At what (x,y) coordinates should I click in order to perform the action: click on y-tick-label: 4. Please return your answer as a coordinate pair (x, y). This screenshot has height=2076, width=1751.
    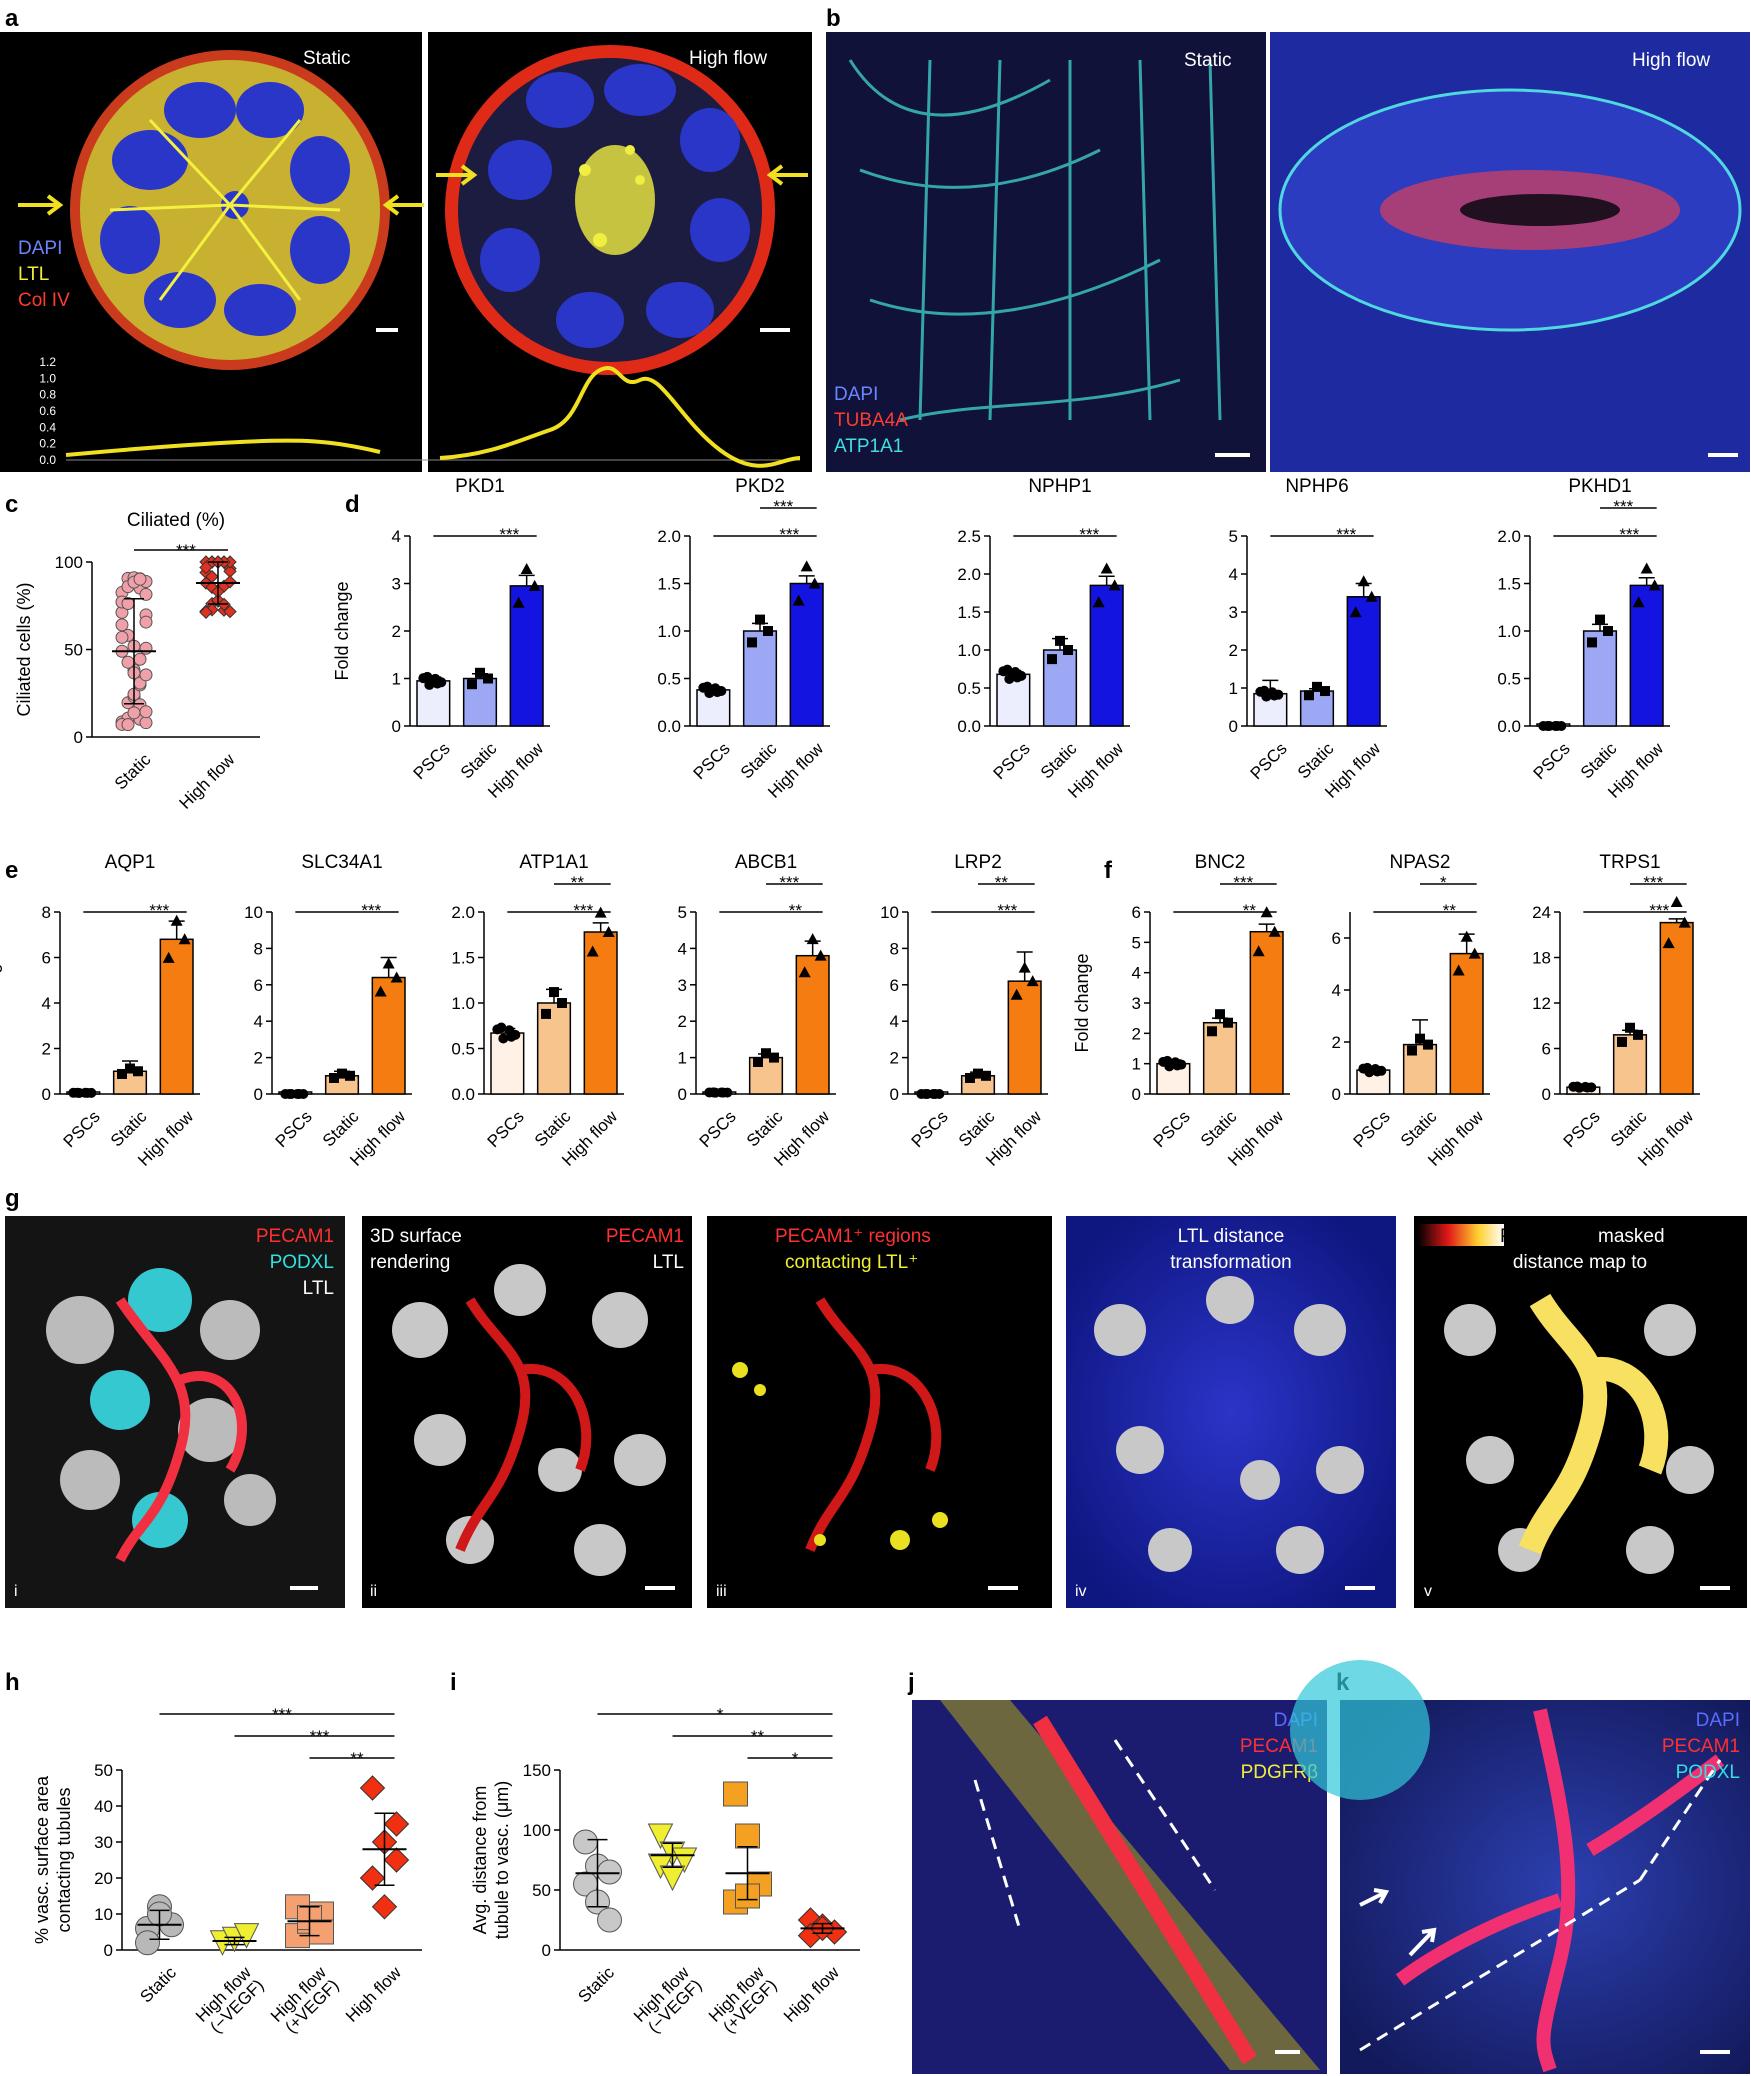
    Looking at the image, I should click on (1136, 973).